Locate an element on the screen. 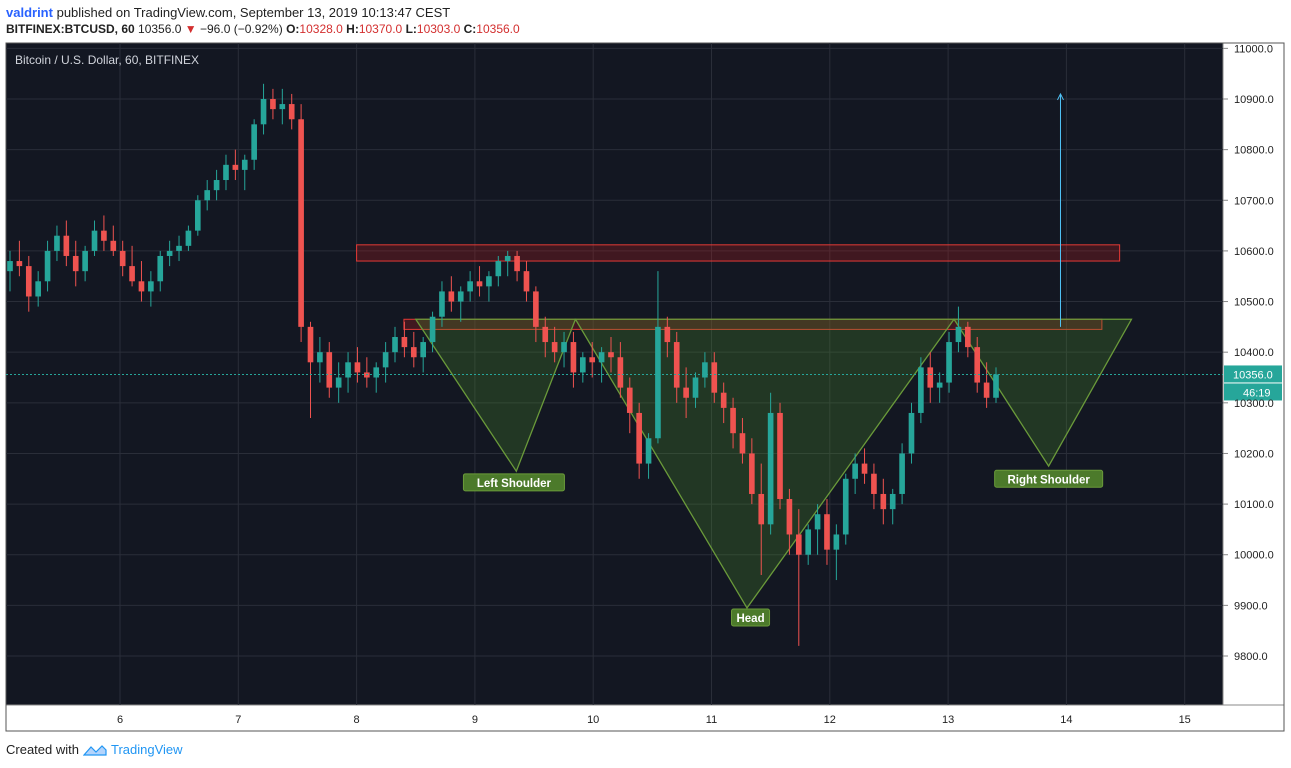 The width and height of the screenshot is (1291, 768). current-price-badge-text: 10356.0 is located at coordinates (1253, 375).